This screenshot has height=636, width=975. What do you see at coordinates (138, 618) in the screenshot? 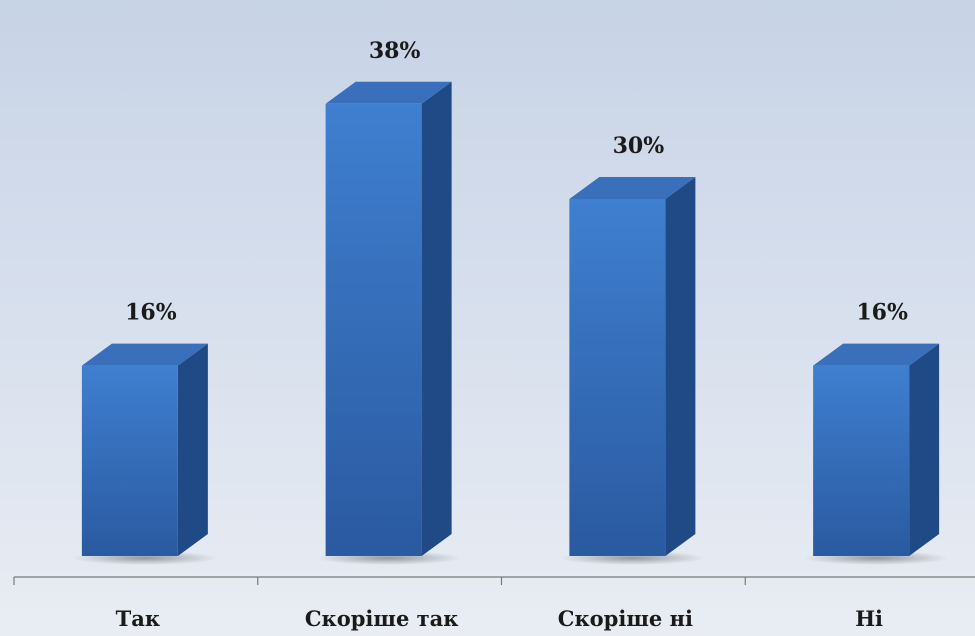
I see `category-label: Так` at bounding box center [138, 618].